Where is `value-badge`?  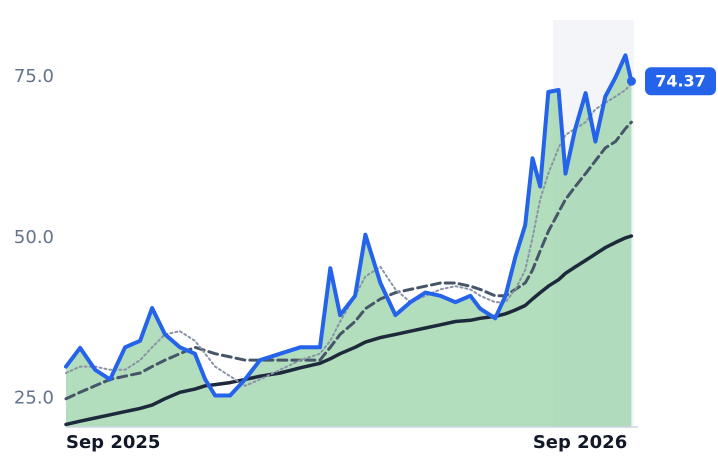 value-badge is located at coordinates (680, 81).